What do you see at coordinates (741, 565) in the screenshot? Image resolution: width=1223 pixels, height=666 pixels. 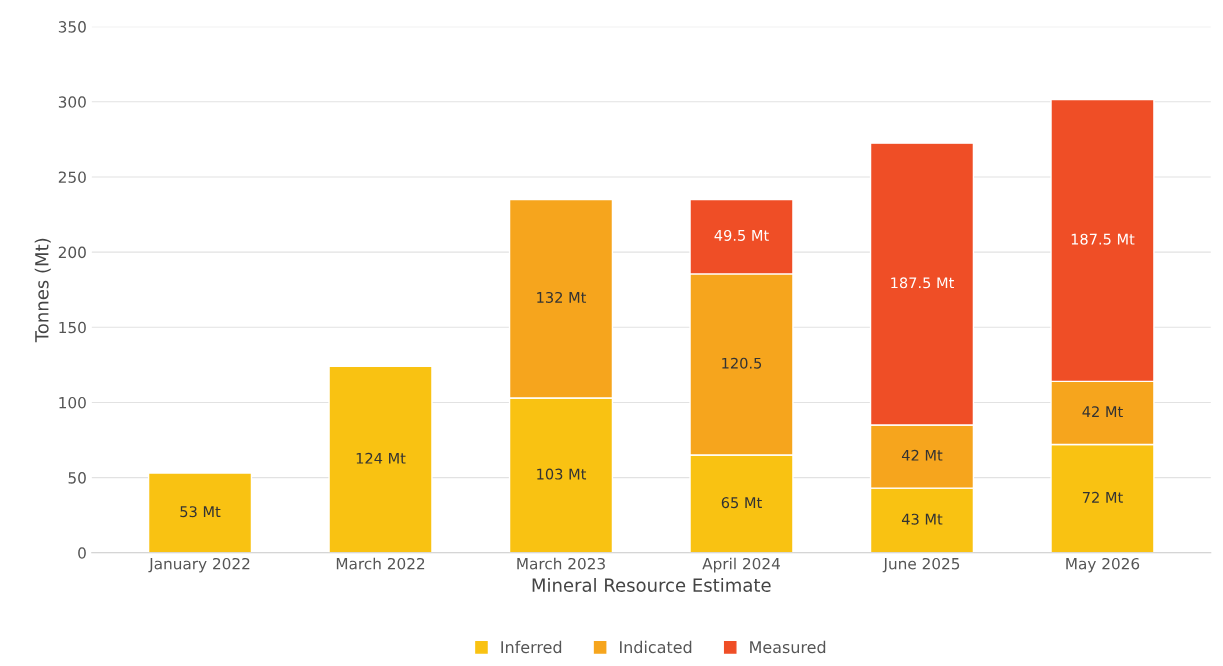 I see `x-tick-label: April 2024` at bounding box center [741, 565].